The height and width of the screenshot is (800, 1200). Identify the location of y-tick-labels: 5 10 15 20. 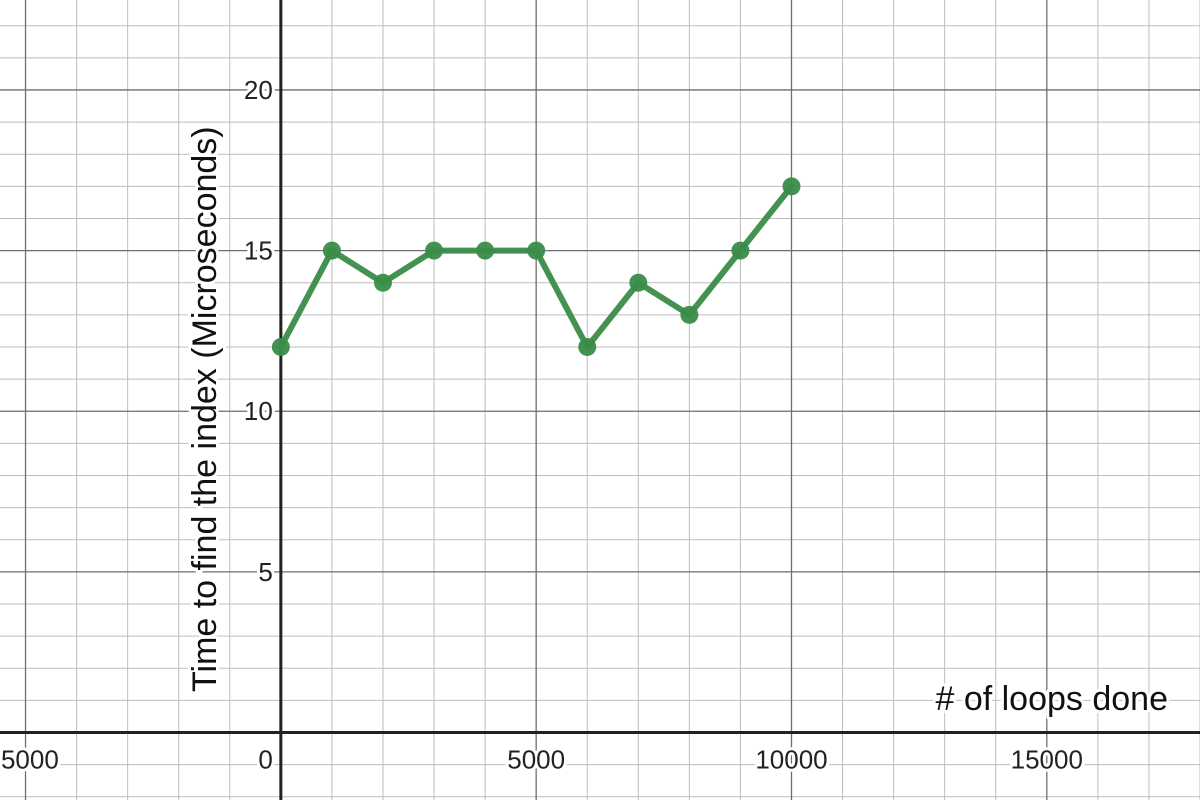
(258, 331).